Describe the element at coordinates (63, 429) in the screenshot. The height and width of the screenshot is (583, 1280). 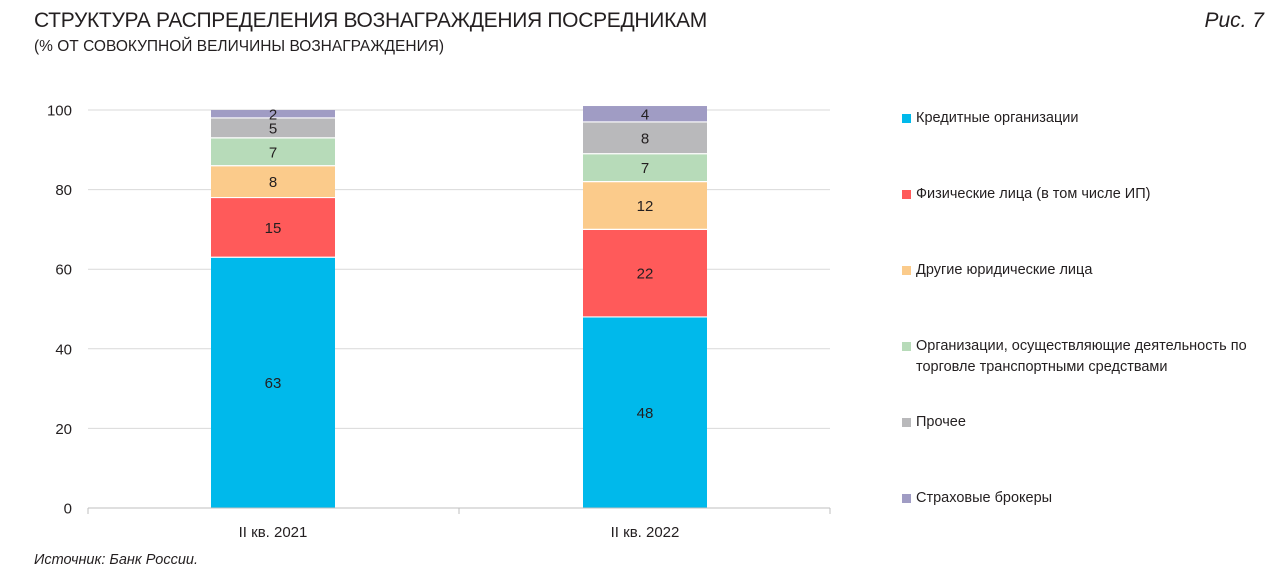
I see `y-tick-label: 20` at that location.